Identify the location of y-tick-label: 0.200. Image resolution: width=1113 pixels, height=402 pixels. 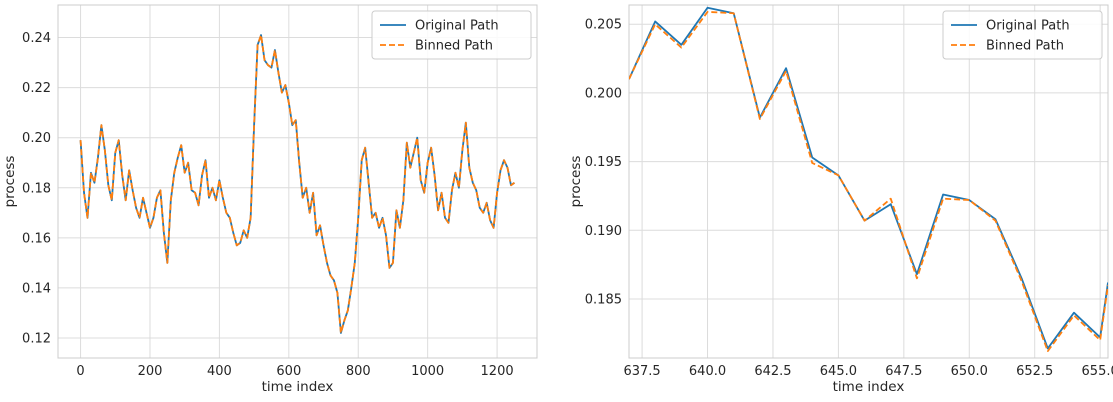
(603, 93).